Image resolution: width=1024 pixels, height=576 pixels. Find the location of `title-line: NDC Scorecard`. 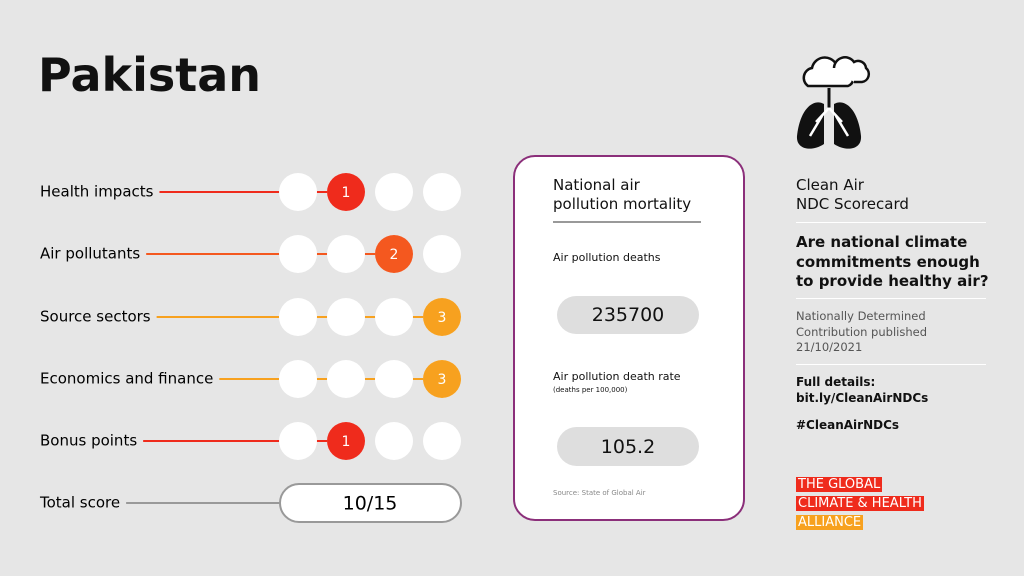

title-line: NDC Scorecard is located at coordinates (852, 204).